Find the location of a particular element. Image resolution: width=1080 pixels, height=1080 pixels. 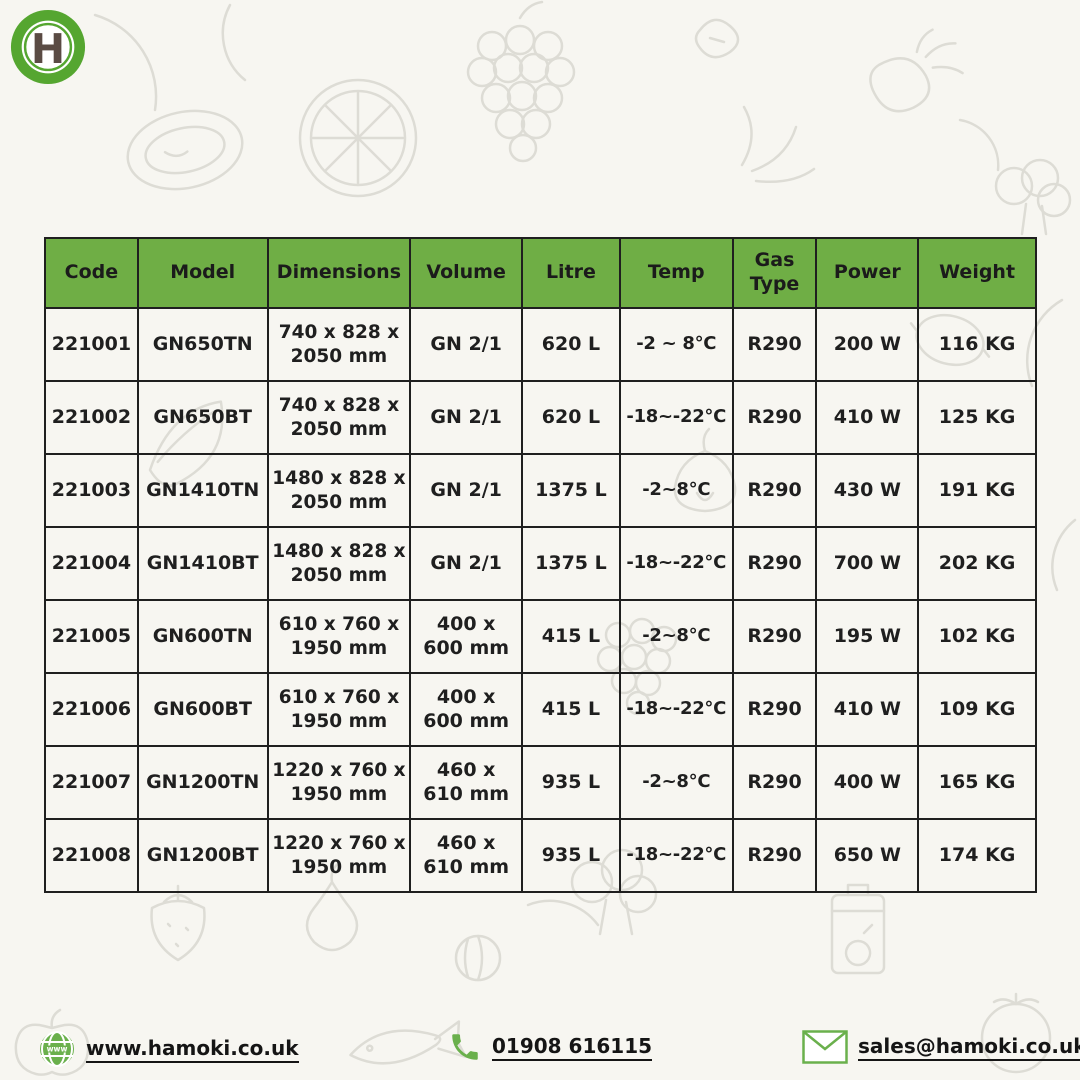

column-header: Model is located at coordinates (202, 273).